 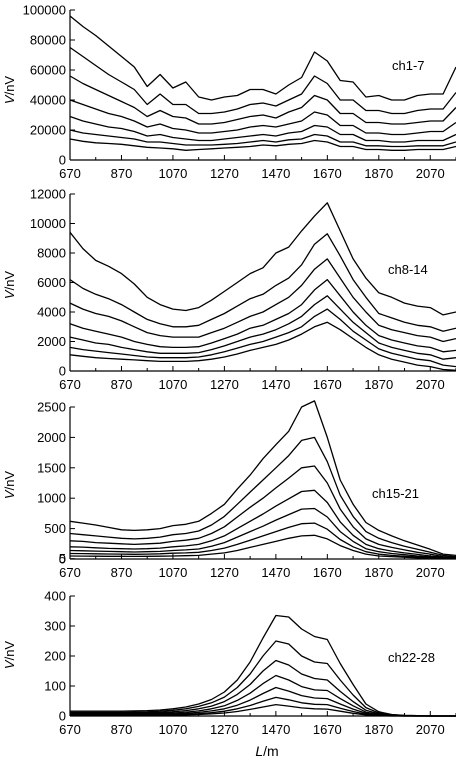 I want to click on y-tick-label: 10000, so click(x=48, y=223).